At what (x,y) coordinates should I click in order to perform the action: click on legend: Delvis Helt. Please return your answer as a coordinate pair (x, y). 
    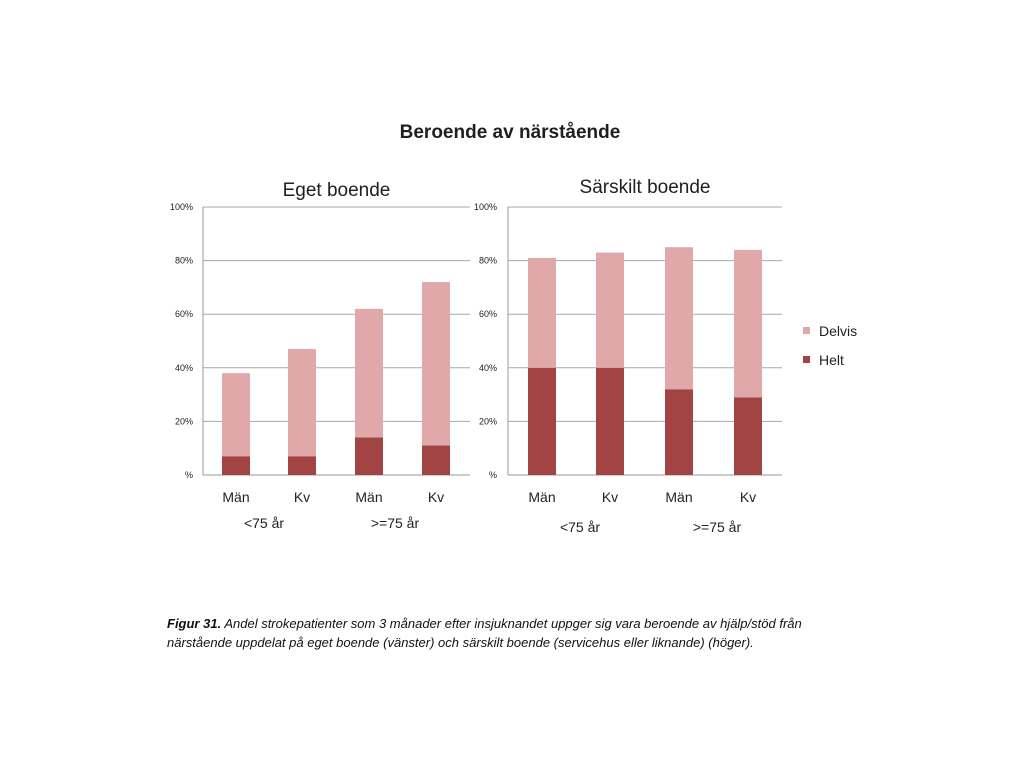
    Looking at the image, I should click on (830, 345).